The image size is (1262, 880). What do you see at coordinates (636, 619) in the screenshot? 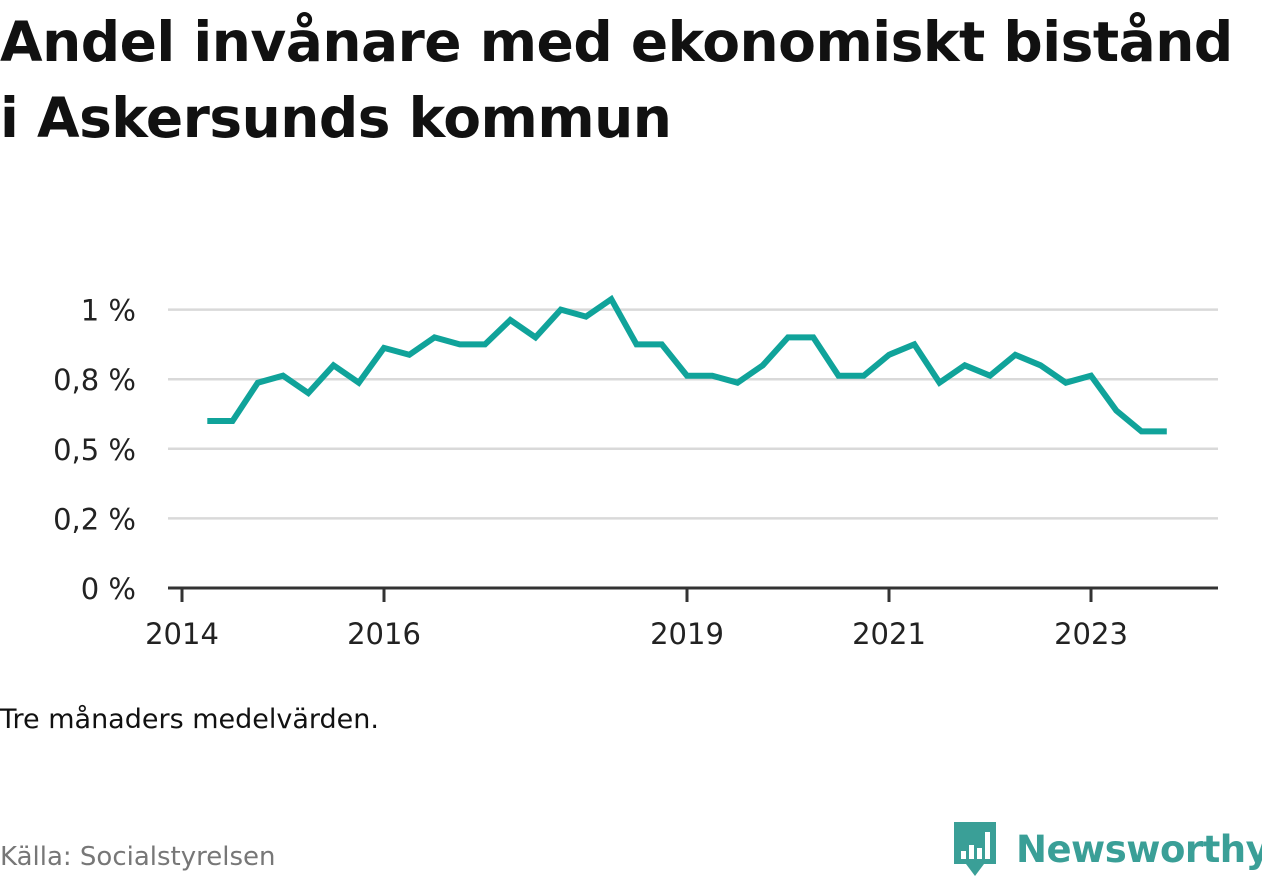
I see `x-ticks: 2014 2016 2019 2021 2023` at bounding box center [636, 619].